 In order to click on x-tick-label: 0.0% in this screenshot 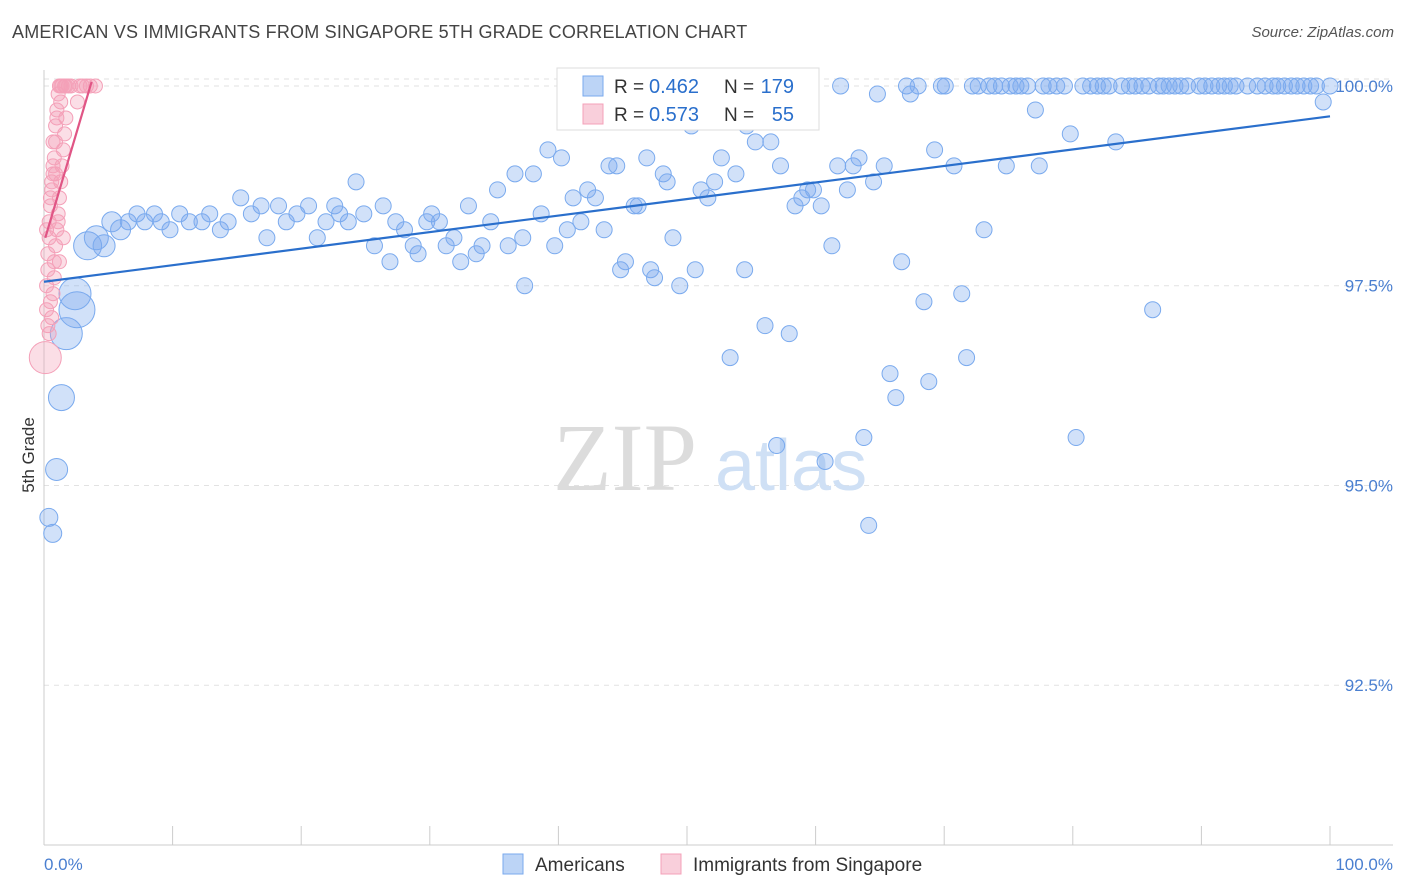, I will do `click(63, 864)`.